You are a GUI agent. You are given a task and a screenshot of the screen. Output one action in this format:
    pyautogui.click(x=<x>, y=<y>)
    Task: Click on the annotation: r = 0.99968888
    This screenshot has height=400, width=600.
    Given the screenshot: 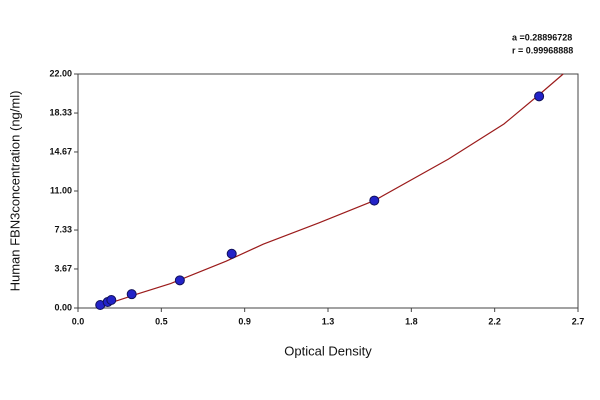 What is the action you would take?
    pyautogui.click(x=542, y=50)
    